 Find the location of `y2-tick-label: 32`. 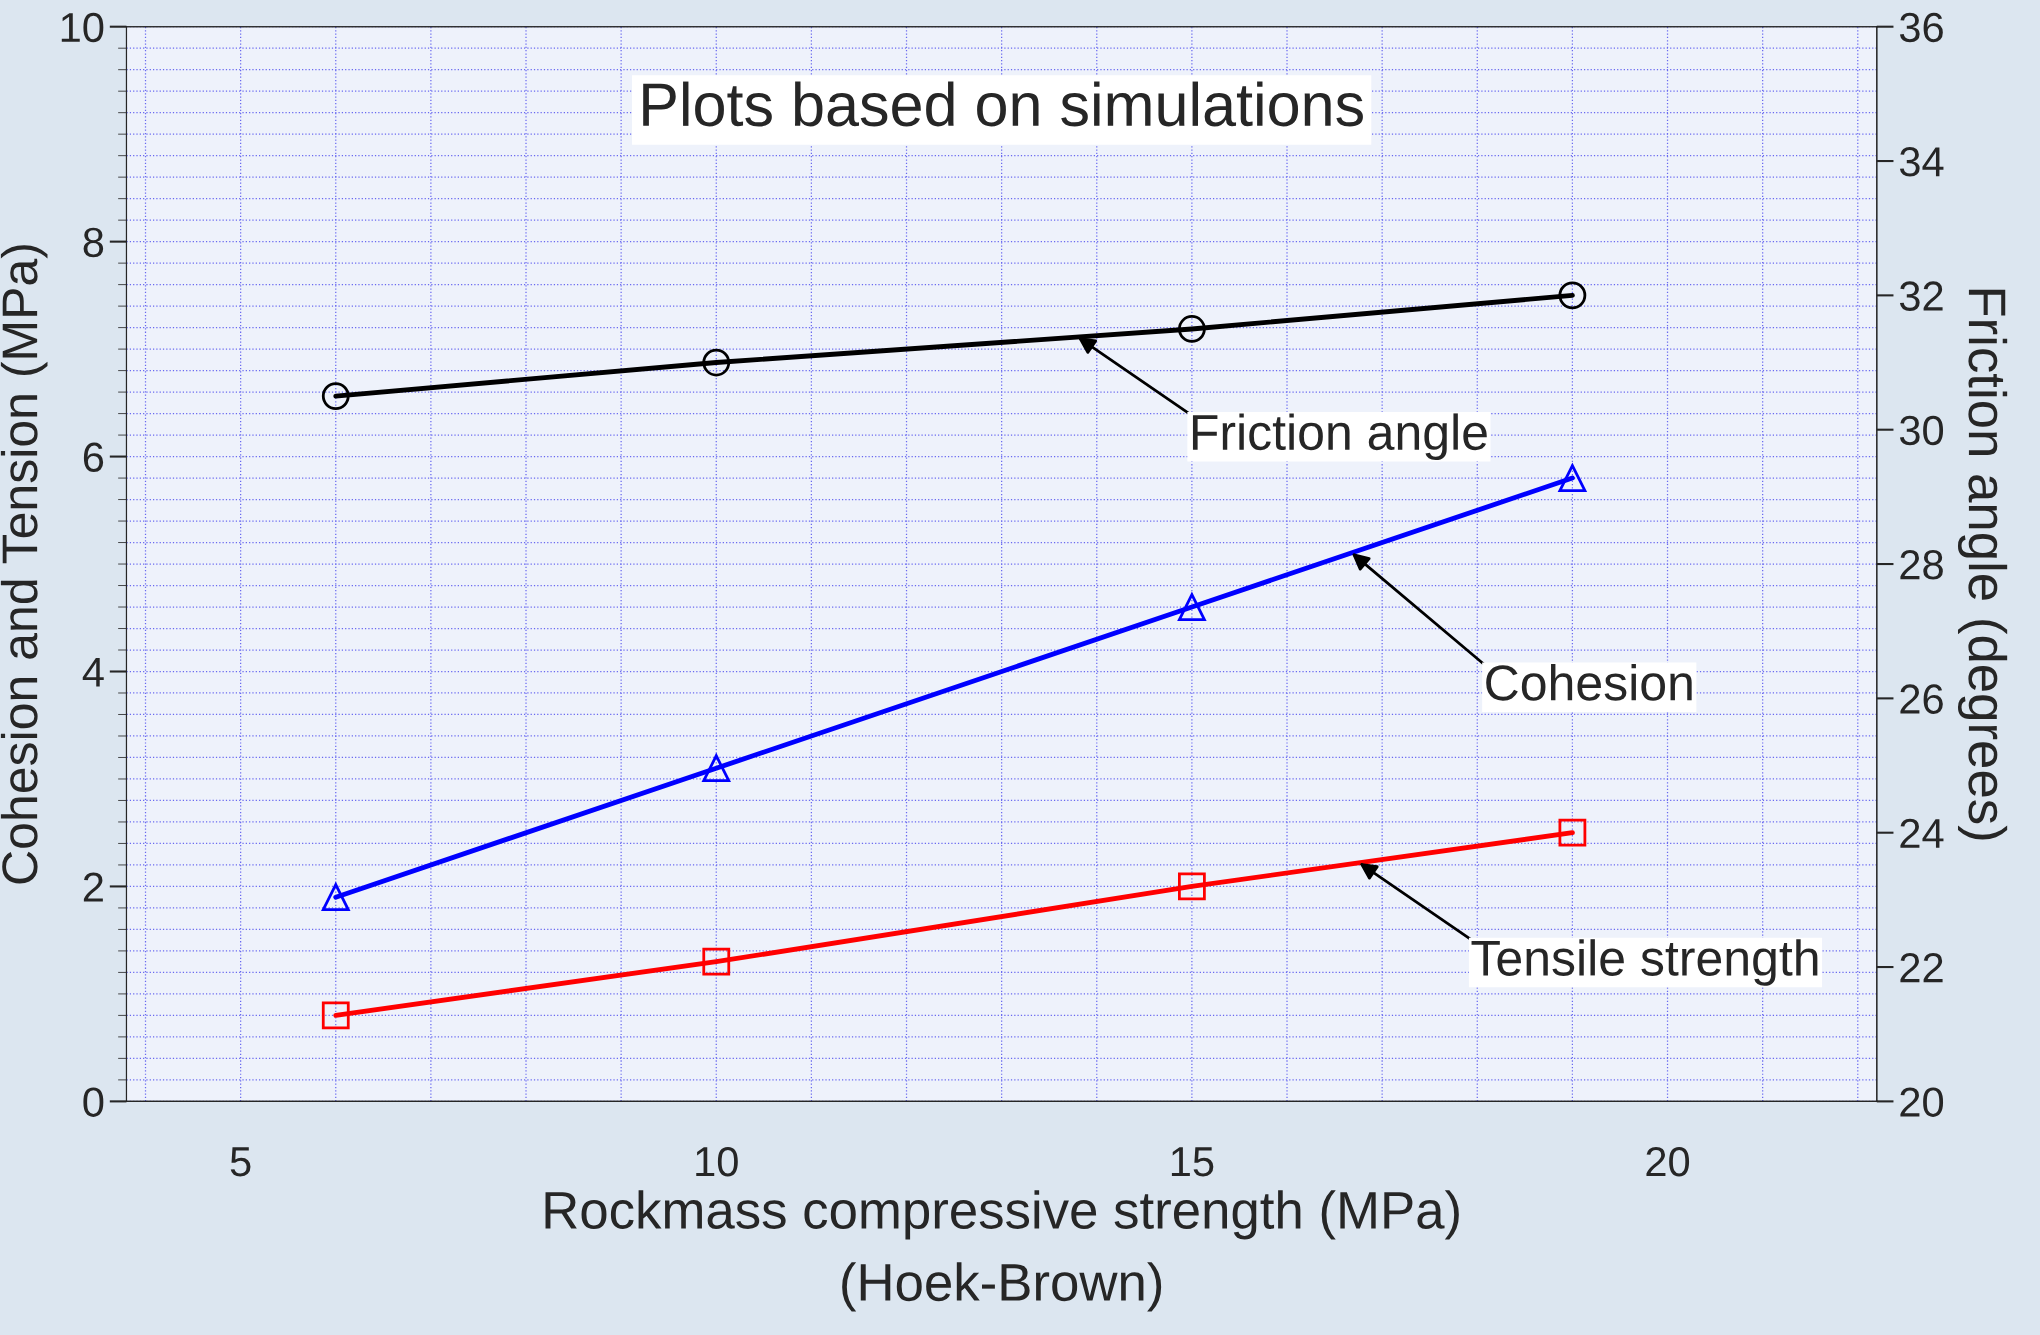

y2-tick-label: 32 is located at coordinates (1921, 296).